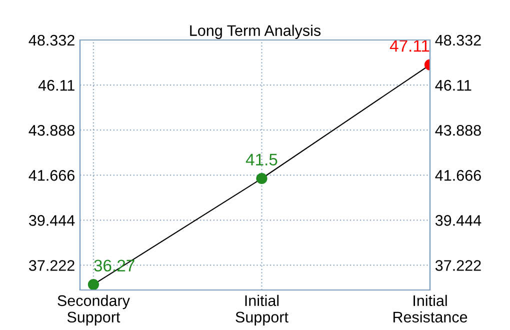  I want to click on y-tick-label: 37.222, so click(51, 265).